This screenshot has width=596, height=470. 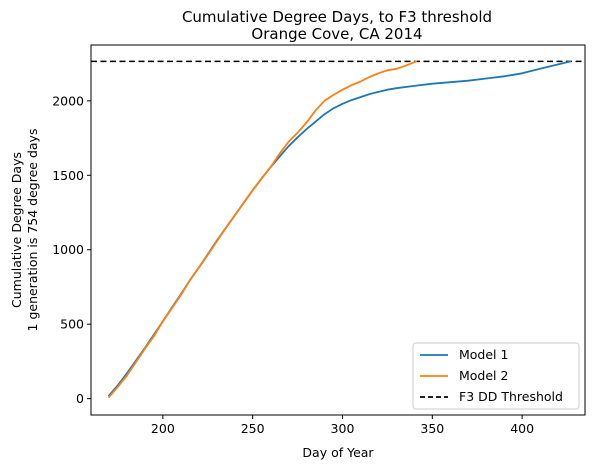 What do you see at coordinates (163, 428) in the screenshot?
I see `x-tick-label: 200` at bounding box center [163, 428].